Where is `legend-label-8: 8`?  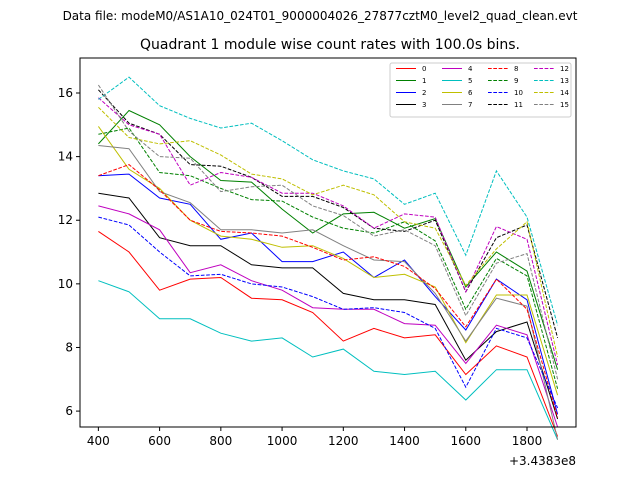
legend-label-8: 8 is located at coordinates (516, 69).